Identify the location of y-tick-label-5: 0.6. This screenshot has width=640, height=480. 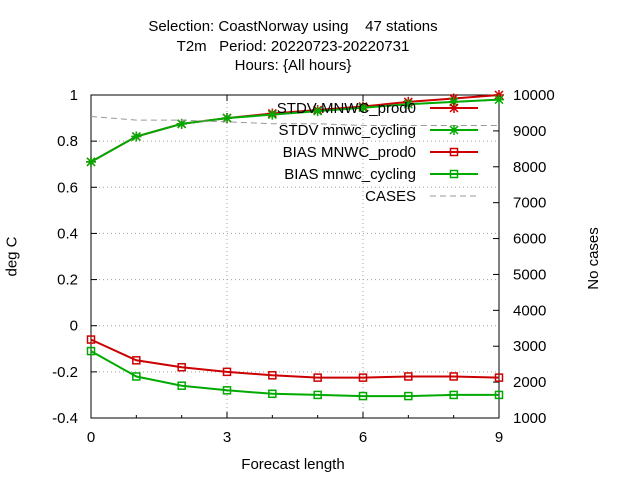
(67, 187).